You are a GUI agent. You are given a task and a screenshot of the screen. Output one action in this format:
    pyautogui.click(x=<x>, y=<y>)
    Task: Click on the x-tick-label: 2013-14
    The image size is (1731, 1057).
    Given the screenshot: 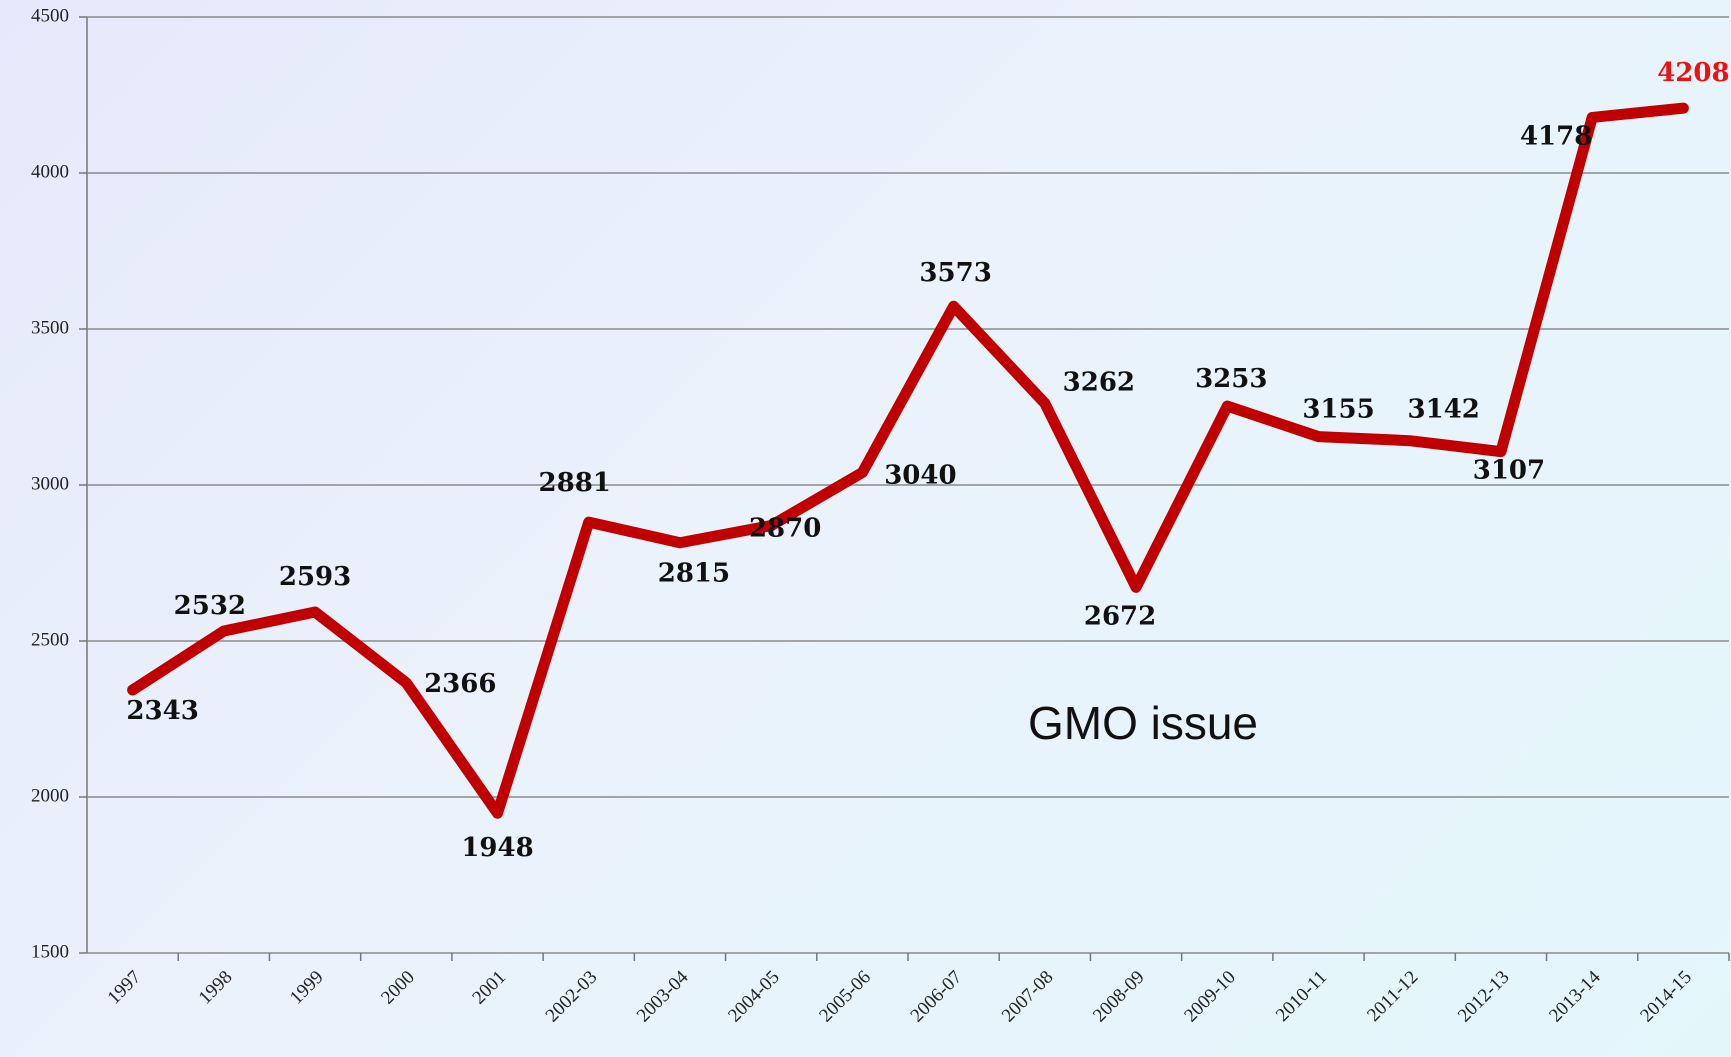 What is the action you would take?
    pyautogui.click(x=1575, y=996)
    